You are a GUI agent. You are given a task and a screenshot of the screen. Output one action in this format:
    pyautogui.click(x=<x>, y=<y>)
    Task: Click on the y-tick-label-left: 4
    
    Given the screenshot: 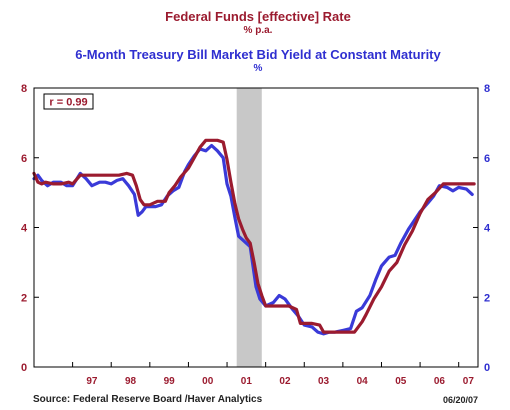 What is the action you would take?
    pyautogui.click(x=24, y=229)
    